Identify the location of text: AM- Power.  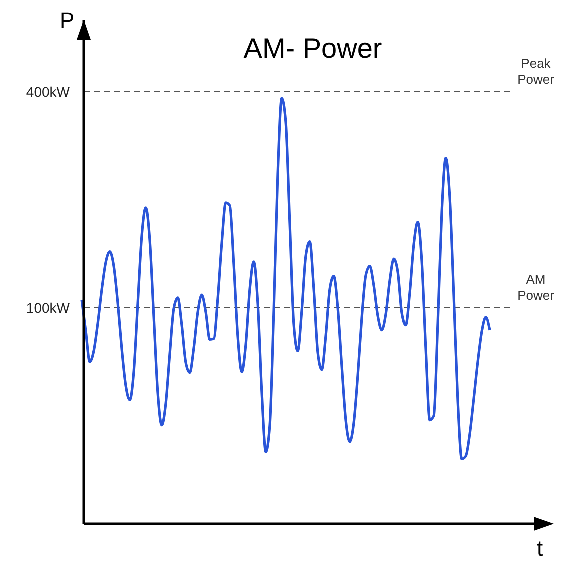
(313, 48).